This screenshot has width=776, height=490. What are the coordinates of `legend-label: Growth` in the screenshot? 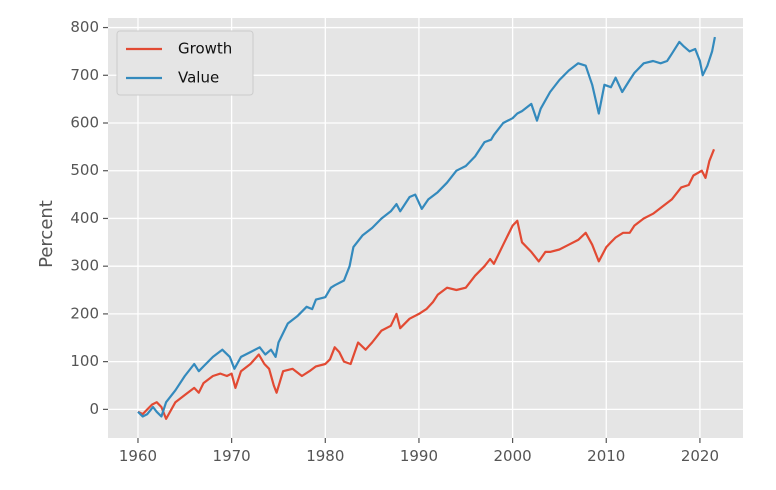 It's located at (205, 49).